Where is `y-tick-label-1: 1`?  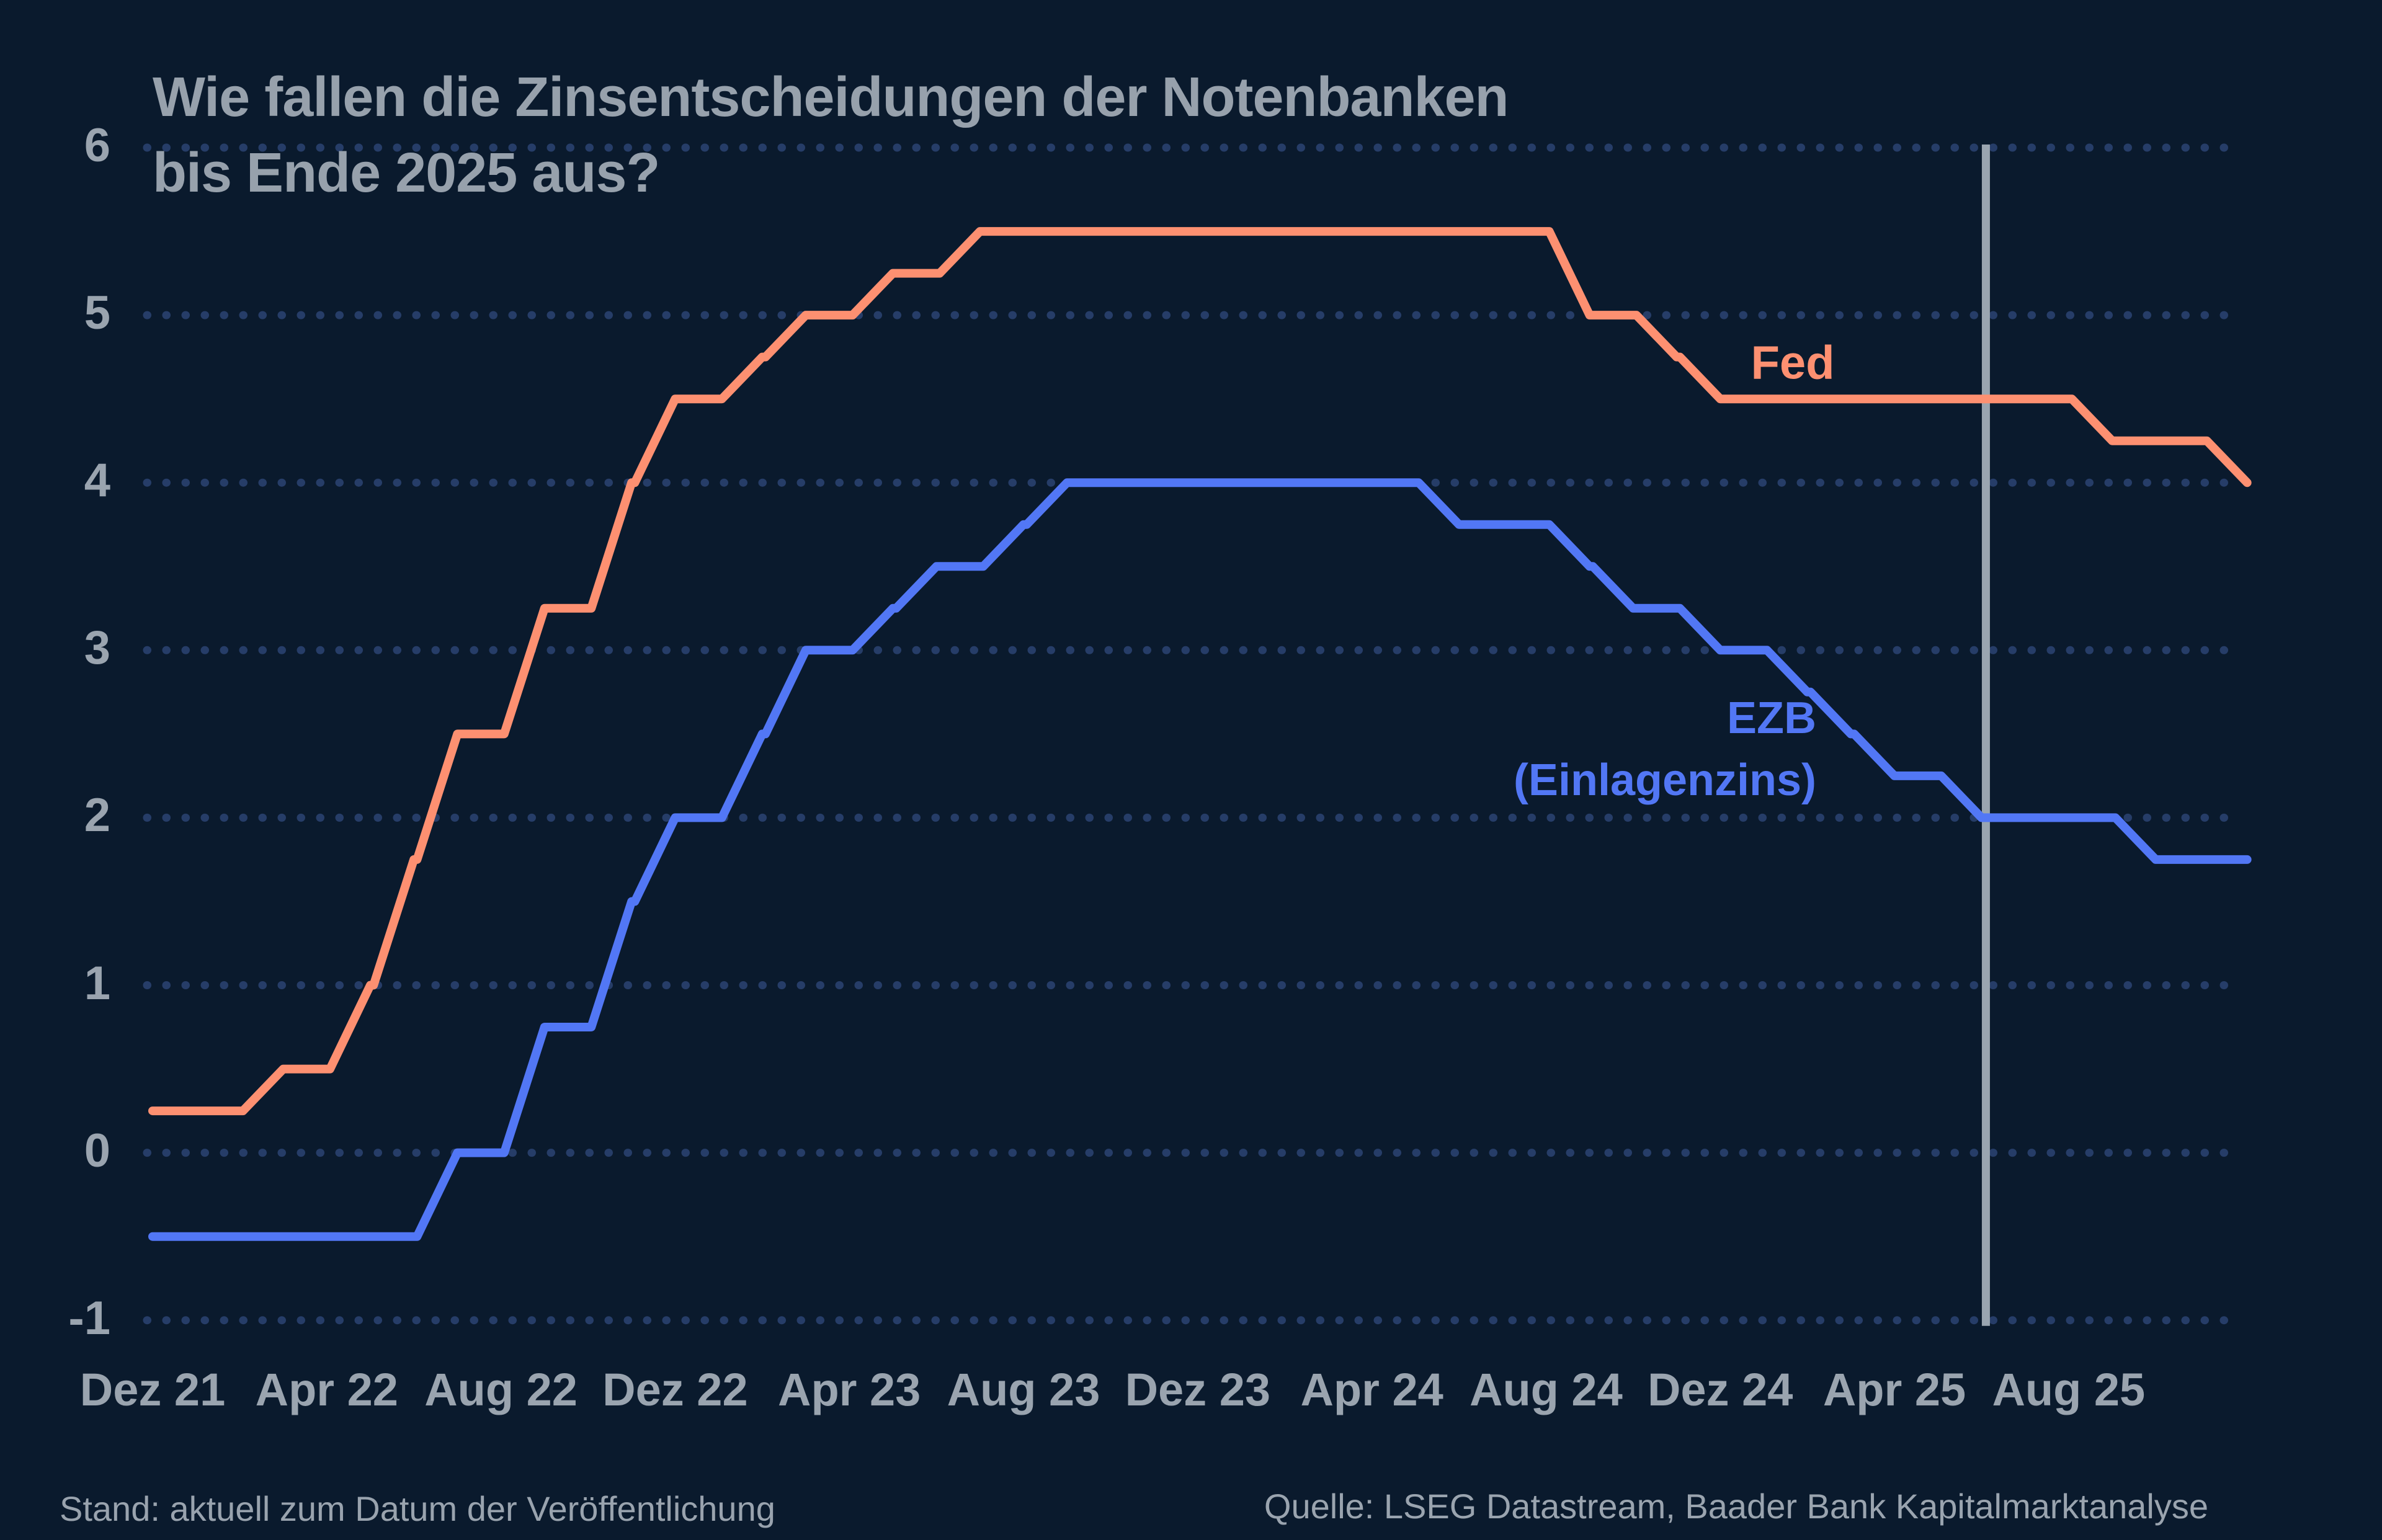
y-tick-label-1: 1 is located at coordinates (97, 983).